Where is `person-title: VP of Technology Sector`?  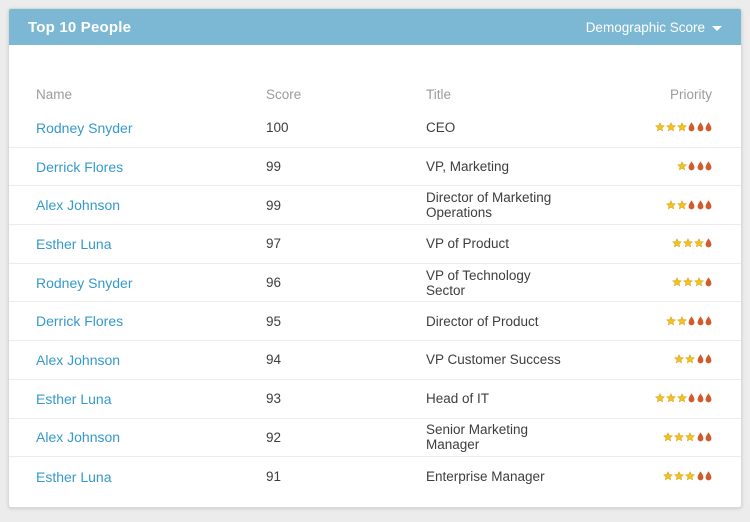 person-title: VP of Technology Sector is located at coordinates (478, 282).